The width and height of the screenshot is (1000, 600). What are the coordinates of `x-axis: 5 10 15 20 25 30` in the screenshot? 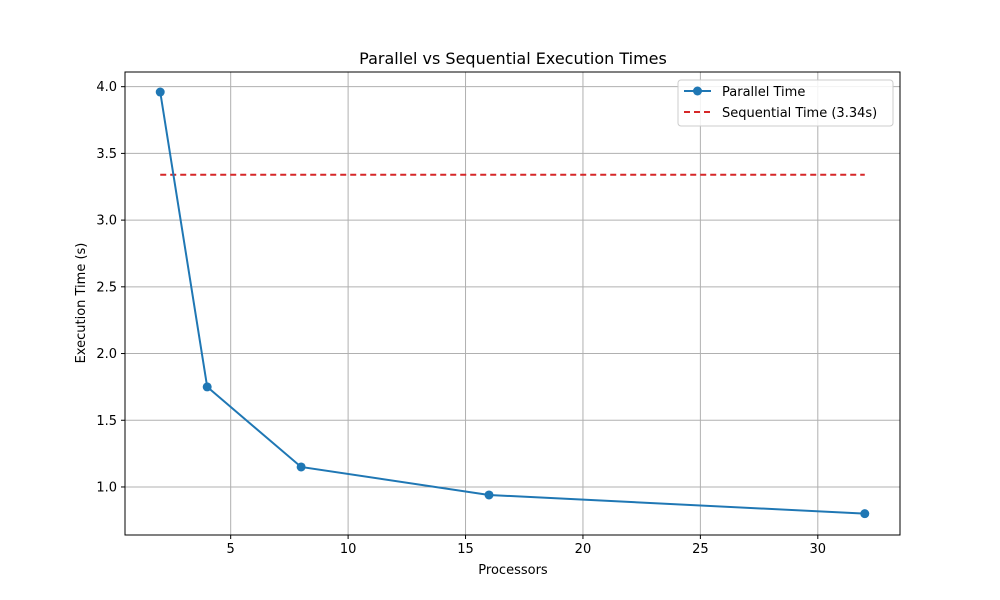 It's located at (527, 546).